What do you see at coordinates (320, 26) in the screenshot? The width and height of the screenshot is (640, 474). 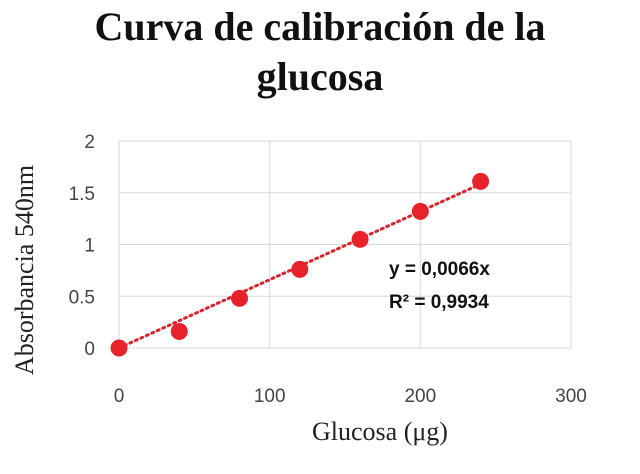 I see `chart-title-line1: Curva de calibración de la` at bounding box center [320, 26].